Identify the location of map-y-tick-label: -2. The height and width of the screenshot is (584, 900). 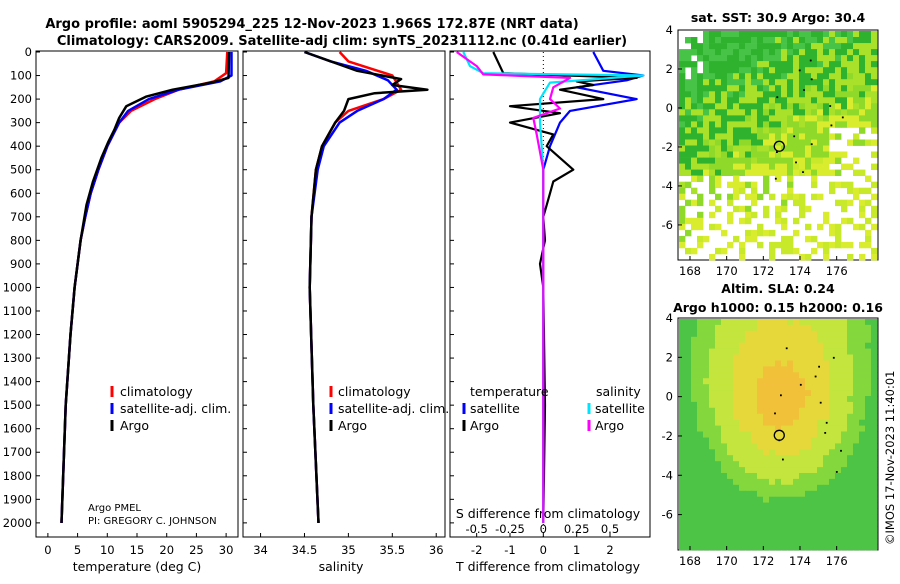
(667, 436).